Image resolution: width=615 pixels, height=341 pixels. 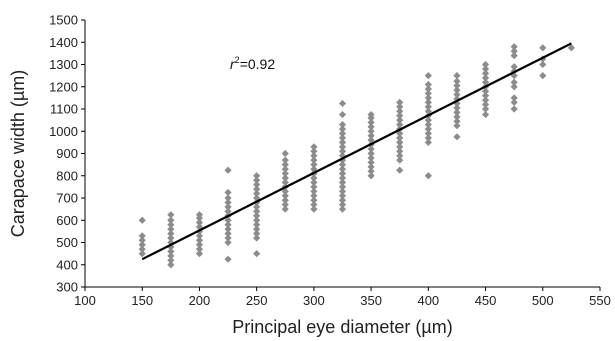 I want to click on y-tick-label: 900, so click(x=67, y=153).